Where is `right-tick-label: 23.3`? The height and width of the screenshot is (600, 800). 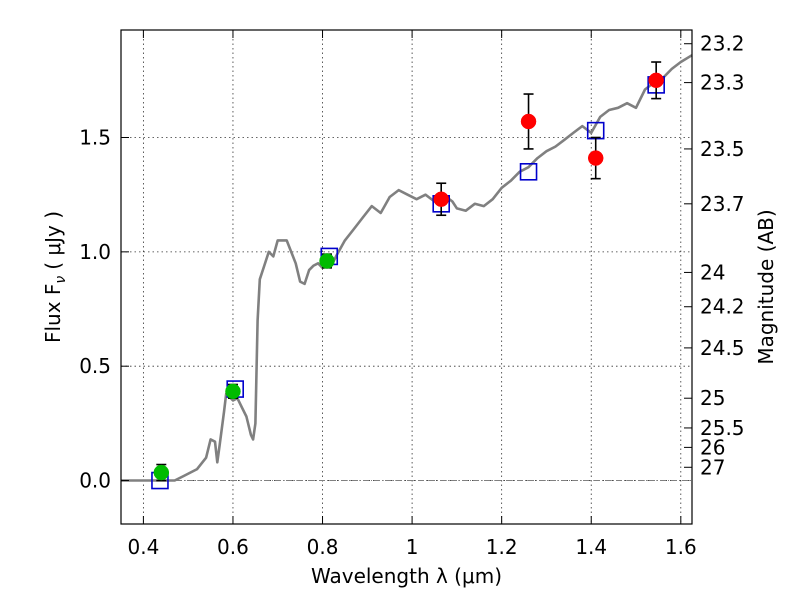
right-tick-label: 23.3 is located at coordinates (722, 83).